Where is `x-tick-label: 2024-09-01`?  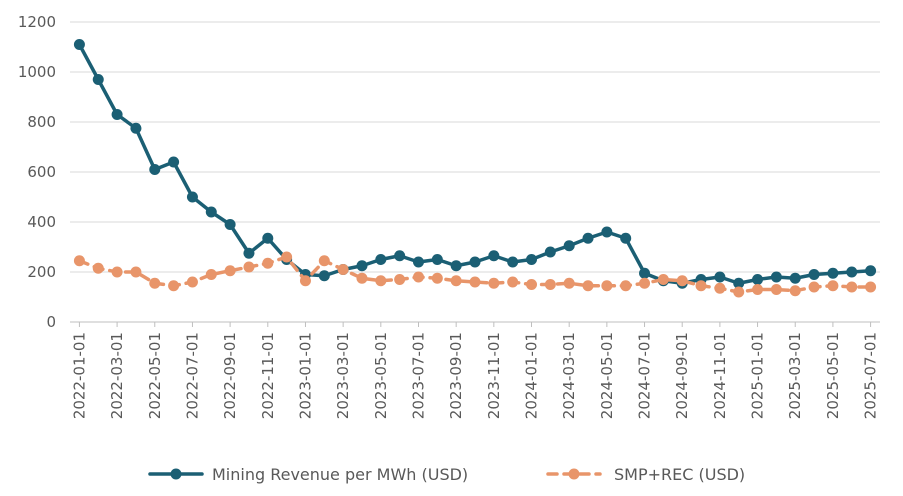 x-tick-label: 2024-09-01 is located at coordinates (682, 375).